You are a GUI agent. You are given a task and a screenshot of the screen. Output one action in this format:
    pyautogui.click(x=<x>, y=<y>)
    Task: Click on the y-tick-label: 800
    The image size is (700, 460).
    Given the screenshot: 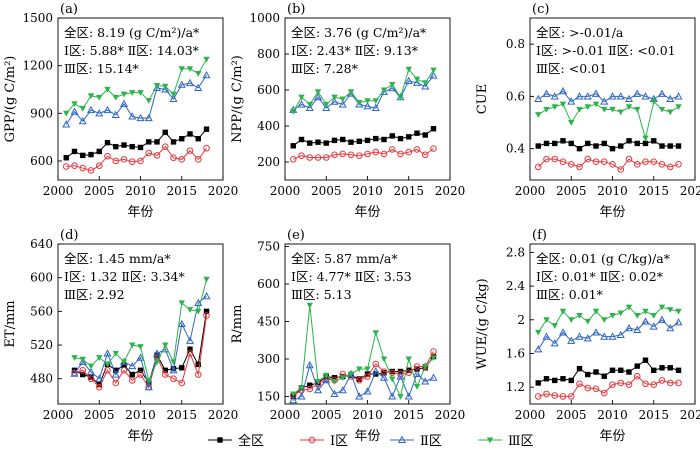 What is the action you would take?
    pyautogui.click(x=268, y=54)
    